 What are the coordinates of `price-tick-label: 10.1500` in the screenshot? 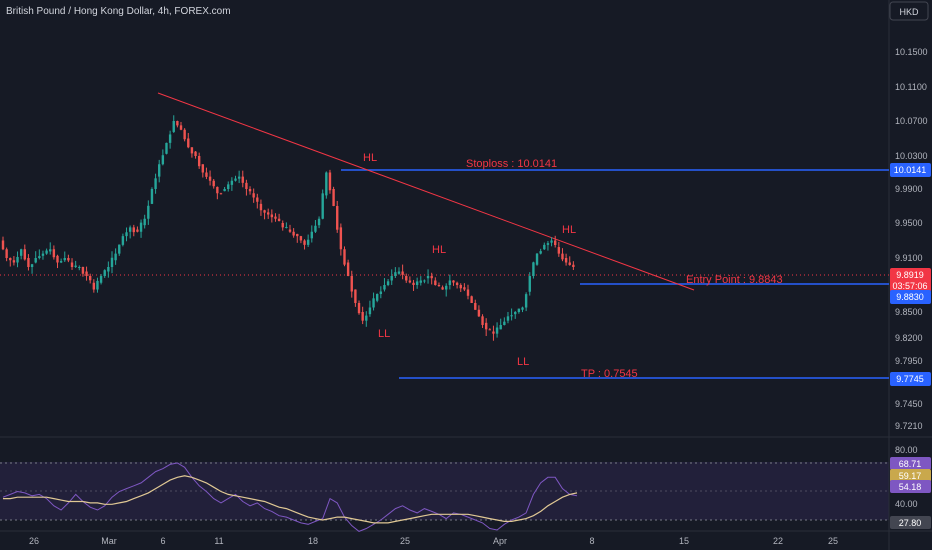 It's located at (911, 52).